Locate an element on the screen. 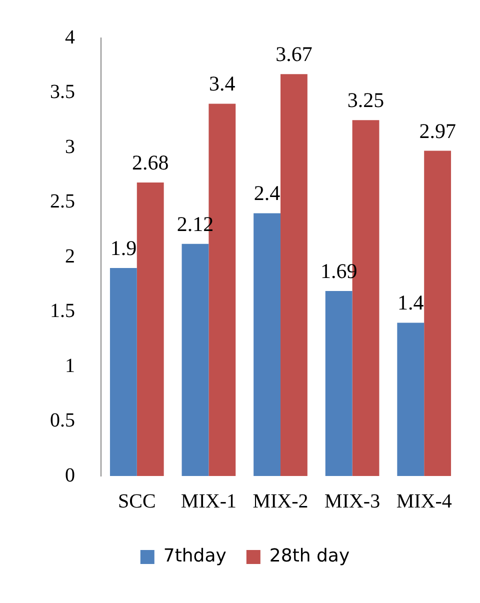 This screenshot has height=603, width=480. data-label: 2.97 is located at coordinates (437, 130).